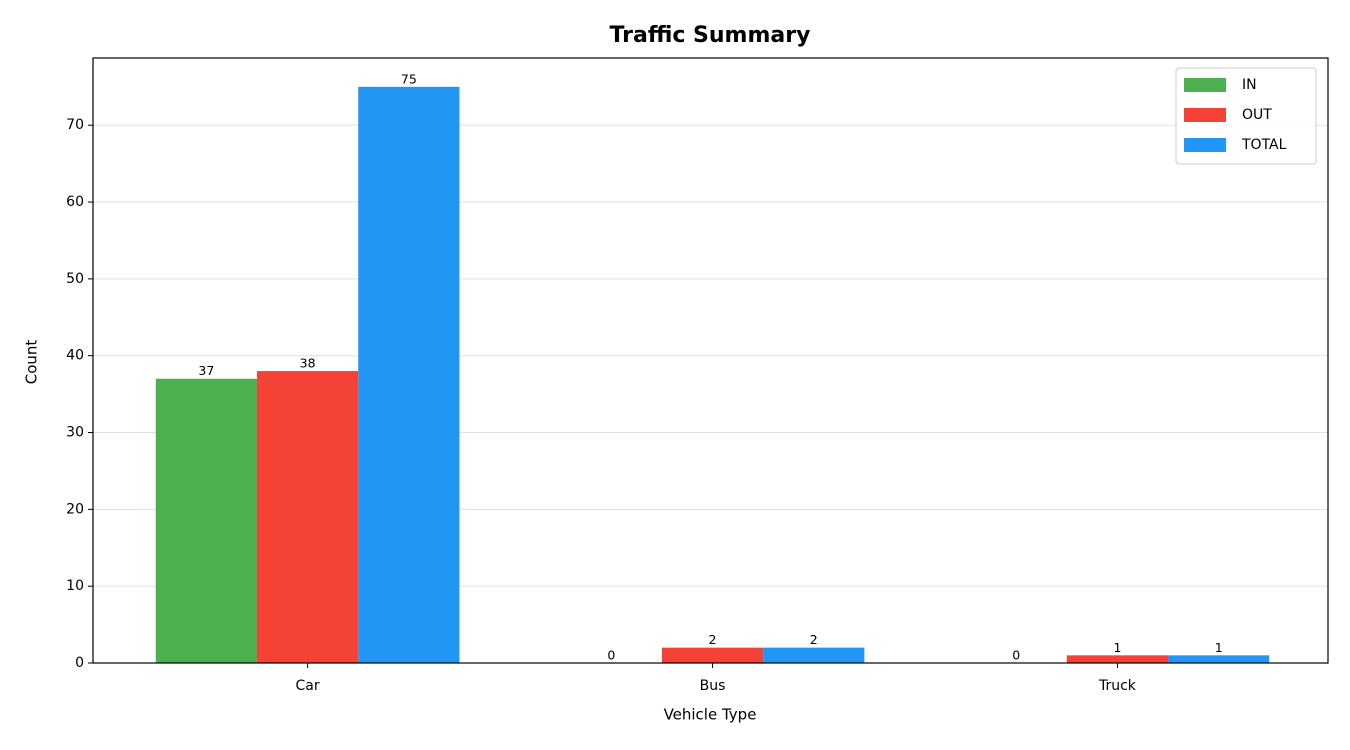  I want to click on legend-label: OUT, so click(1257, 115).